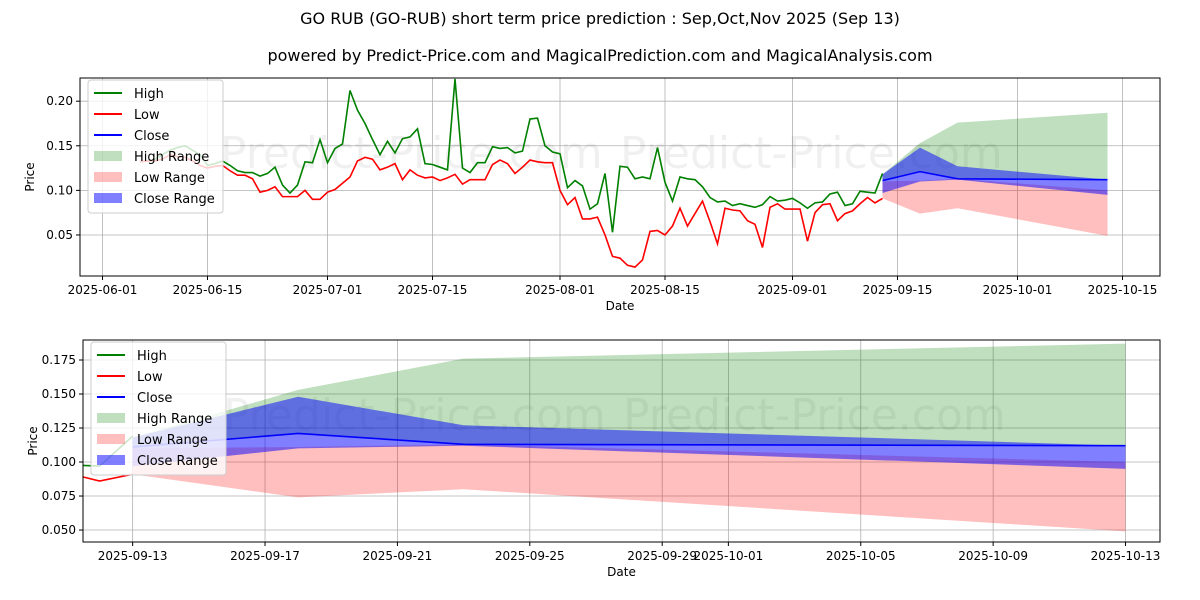 The width and height of the screenshot is (1200, 600). I want to click on x-tick-label: 2025-07-15, so click(433, 290).